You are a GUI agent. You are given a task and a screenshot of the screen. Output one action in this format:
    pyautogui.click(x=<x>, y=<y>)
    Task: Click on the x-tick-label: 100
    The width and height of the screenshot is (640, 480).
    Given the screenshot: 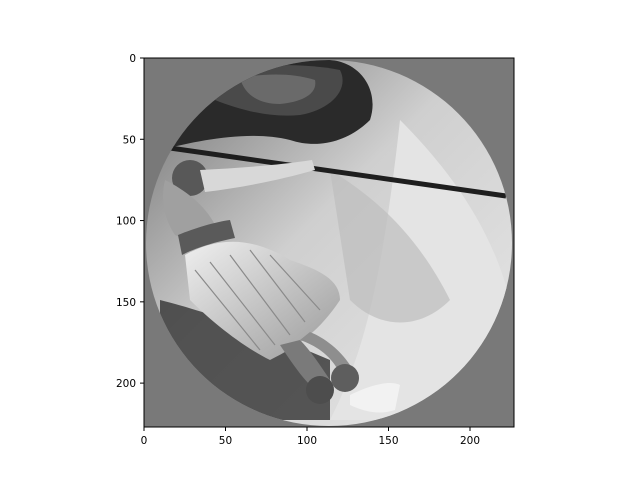 What is the action you would take?
    pyautogui.click(x=307, y=441)
    